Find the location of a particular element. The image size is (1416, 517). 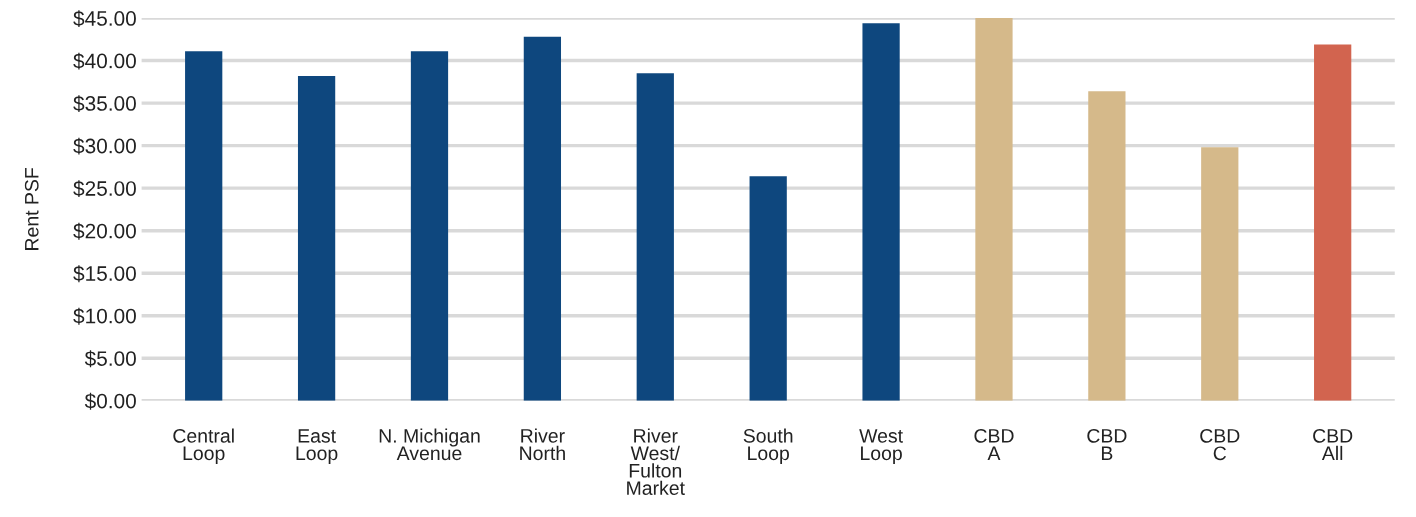

x-tick-label: N. Michigan Avenue is located at coordinates (429, 444).